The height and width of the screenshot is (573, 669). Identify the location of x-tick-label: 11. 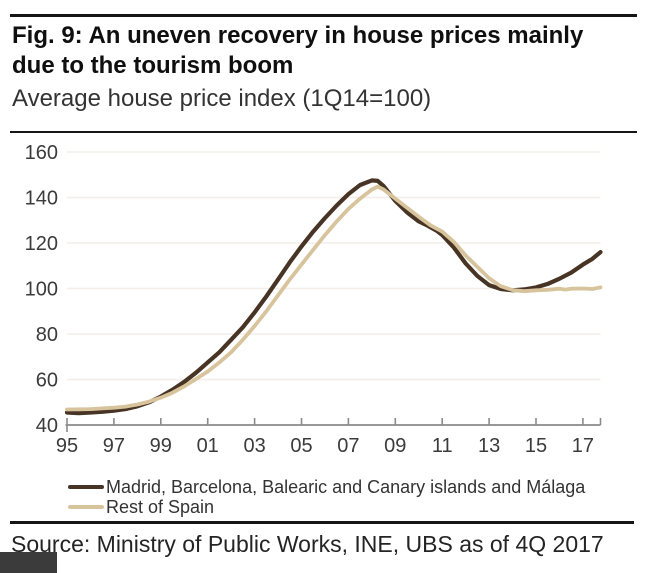
(442, 446).